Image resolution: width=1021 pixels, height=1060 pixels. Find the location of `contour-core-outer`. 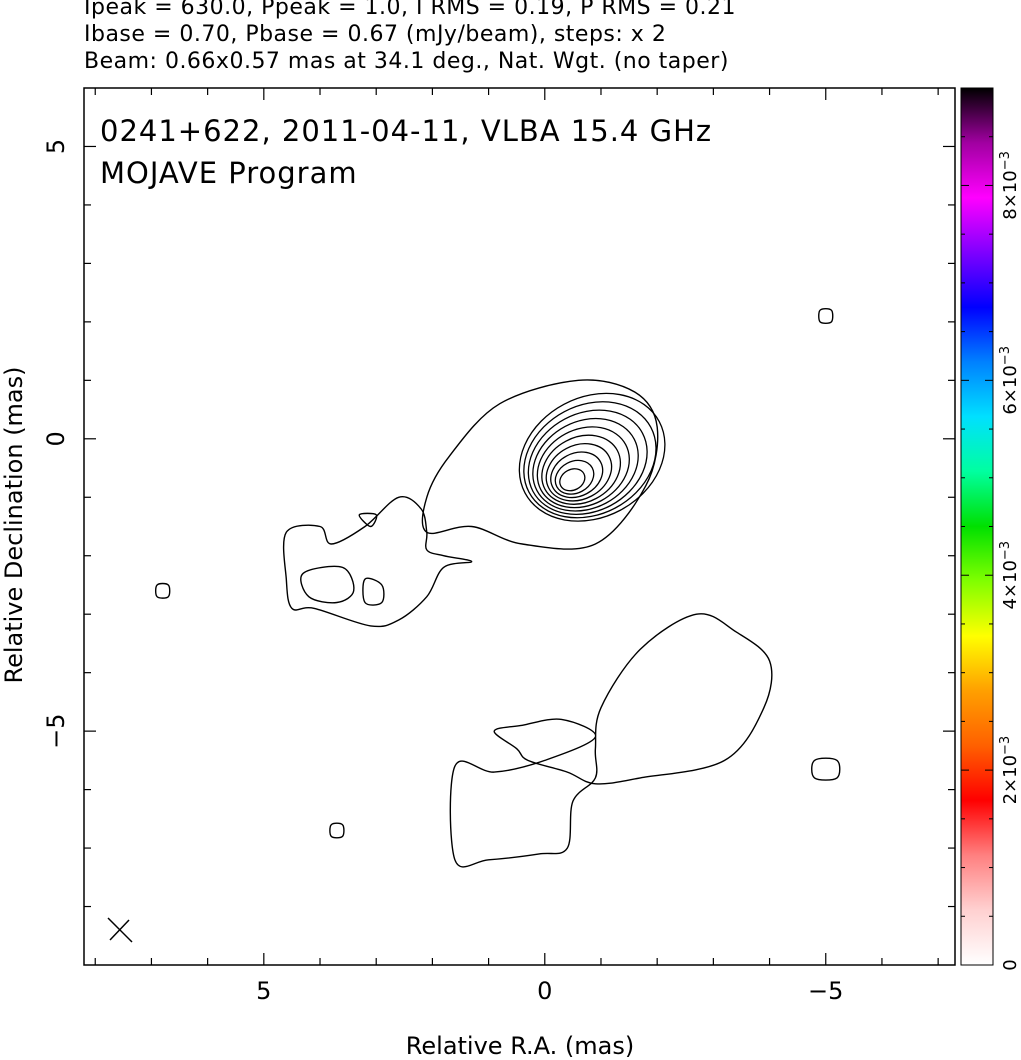

contour-core-outer is located at coordinates (540, 464).